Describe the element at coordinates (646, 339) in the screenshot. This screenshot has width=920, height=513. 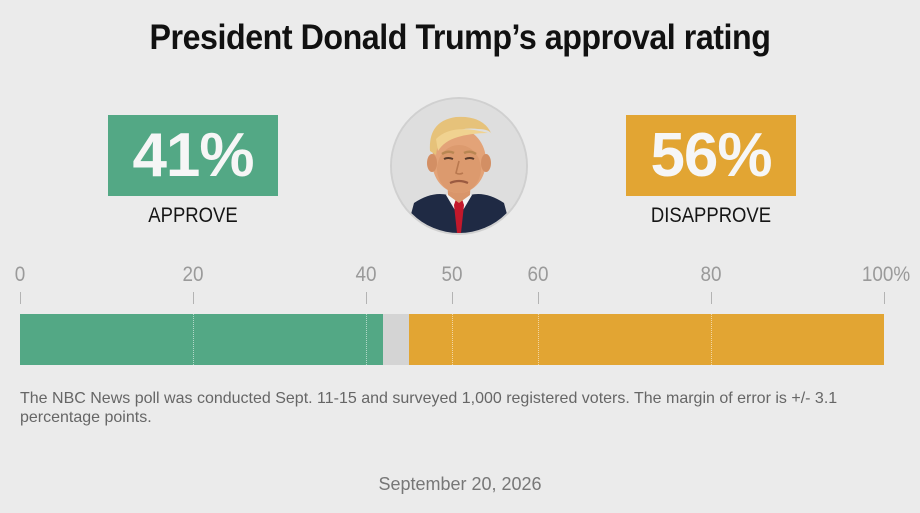
I see `bar-disapprove` at that location.